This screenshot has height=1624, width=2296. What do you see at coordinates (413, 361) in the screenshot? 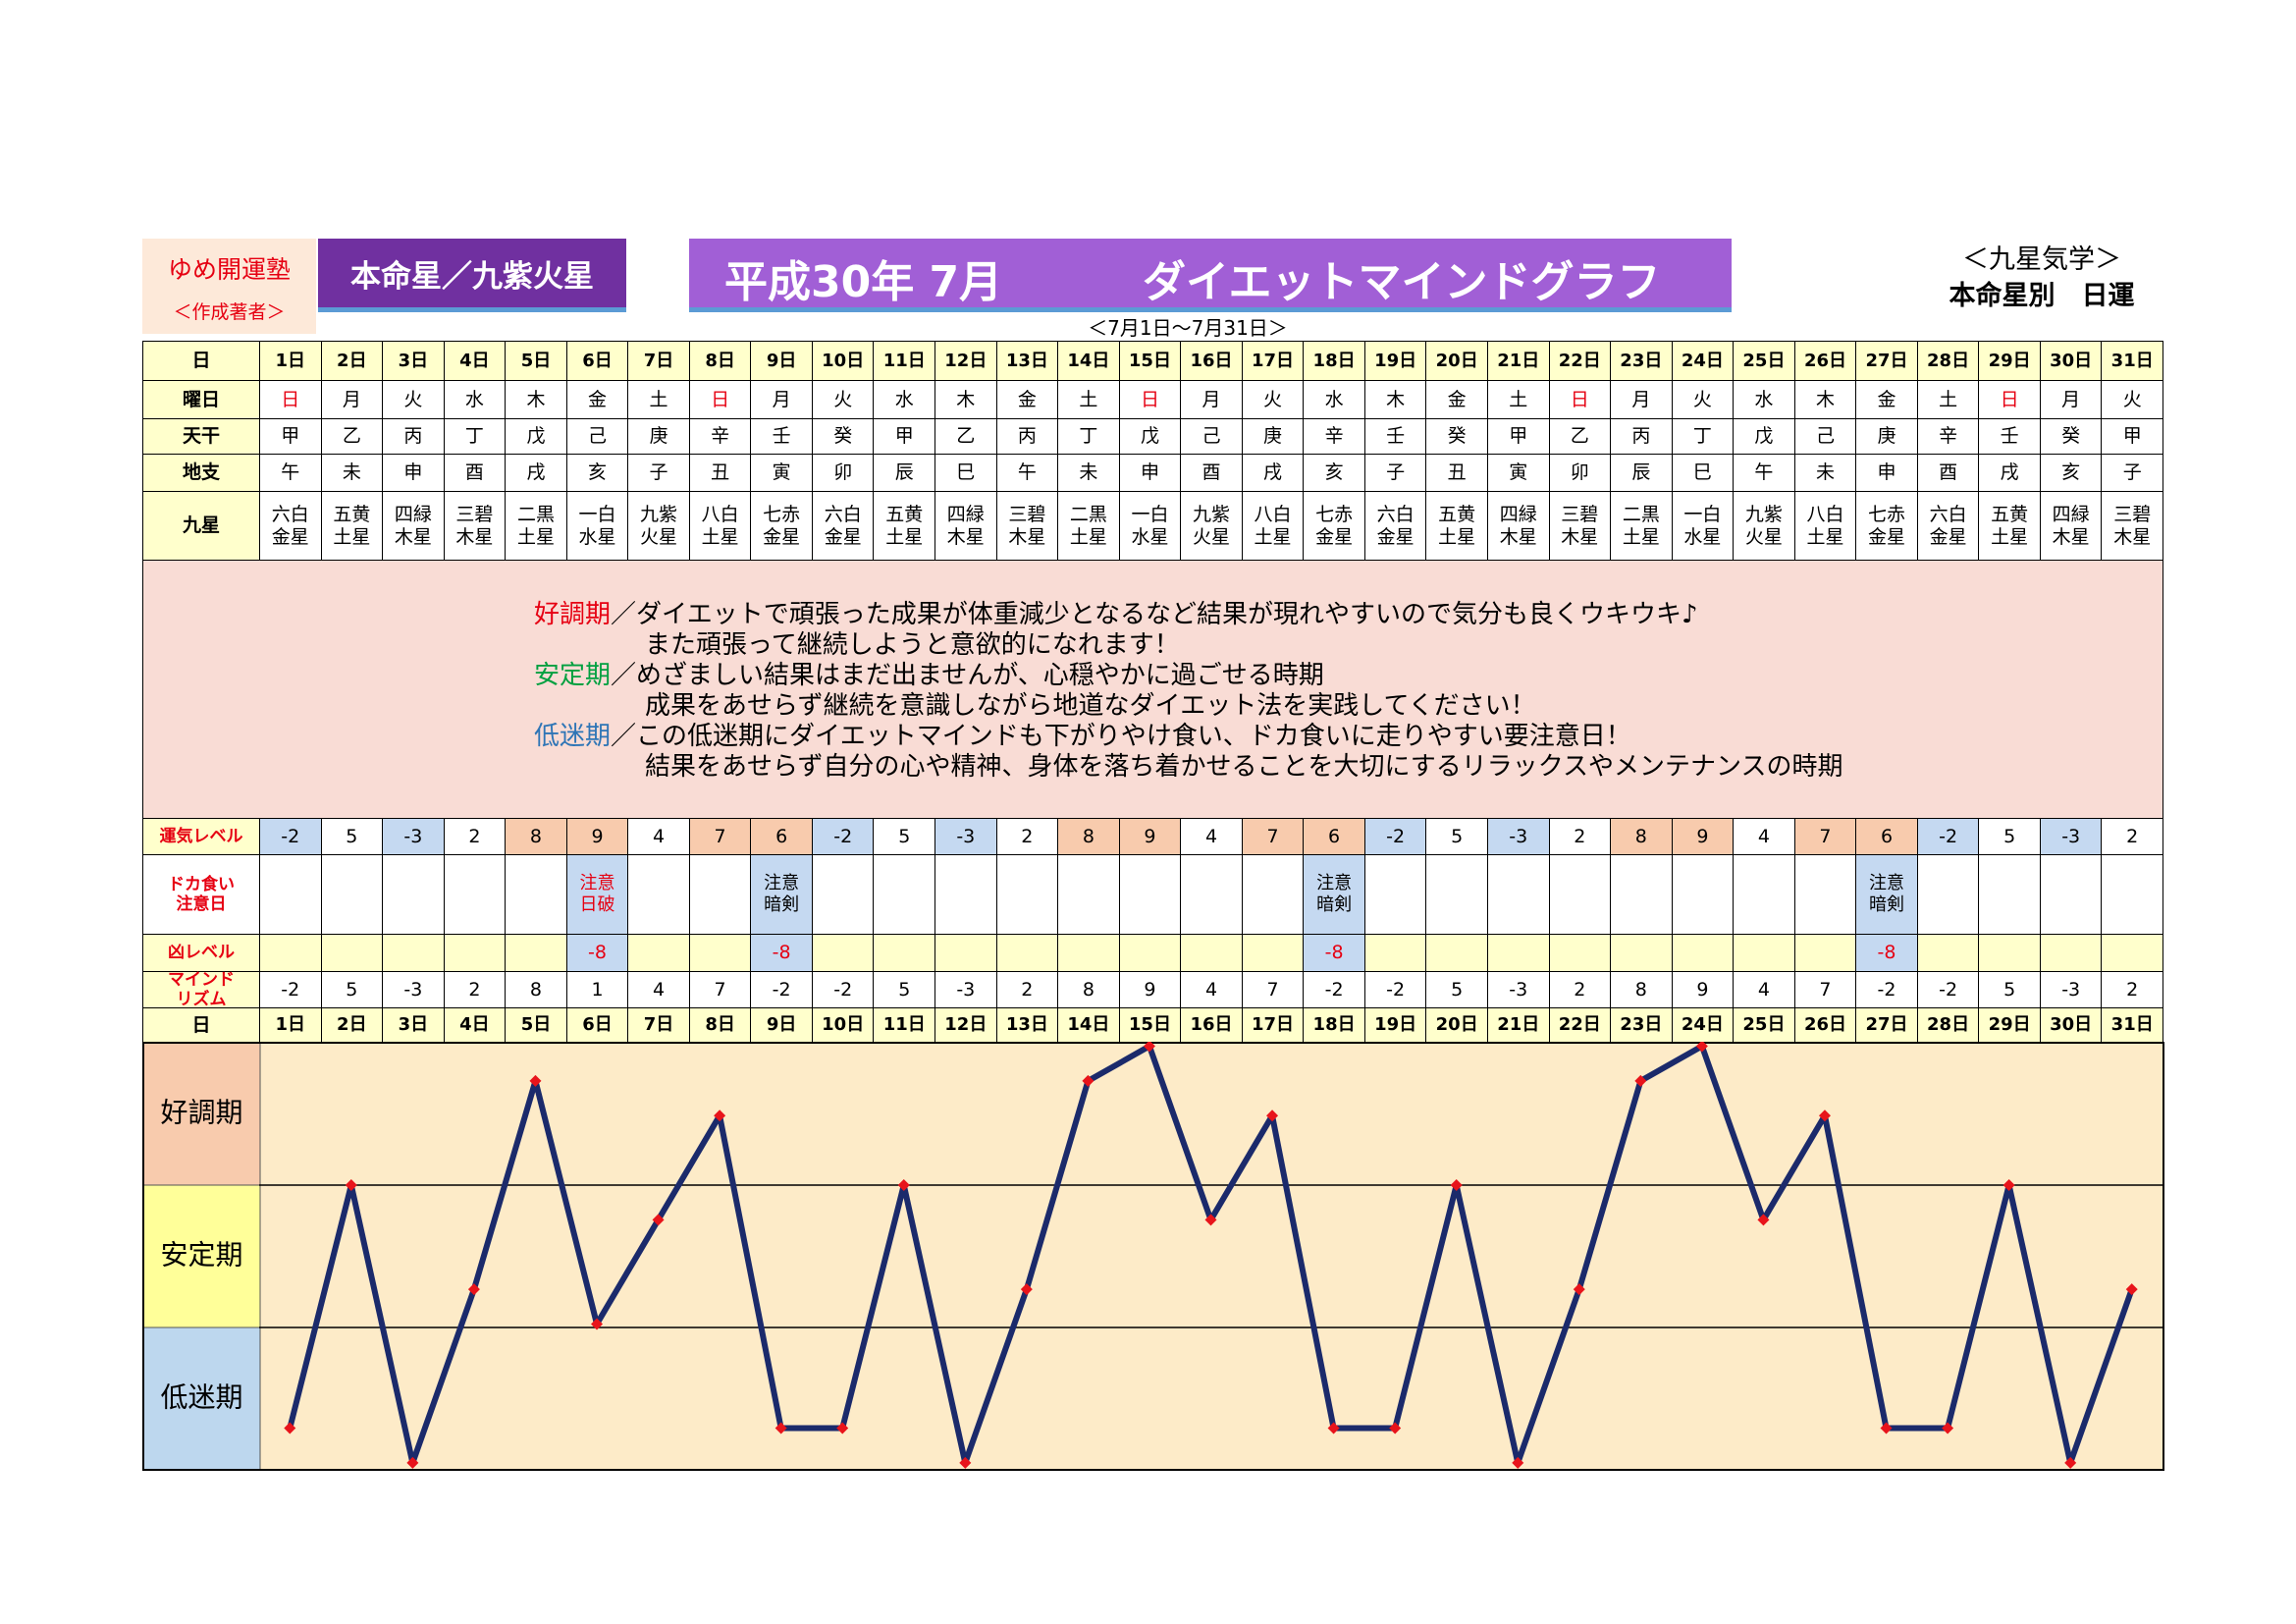
I see `day-header: 3日` at bounding box center [413, 361].